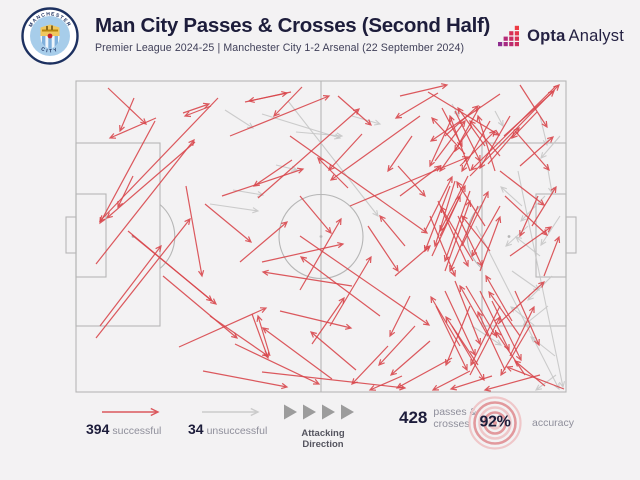 The height and width of the screenshot is (480, 640). I want to click on bullseye-rings-icon, so click(495, 423).